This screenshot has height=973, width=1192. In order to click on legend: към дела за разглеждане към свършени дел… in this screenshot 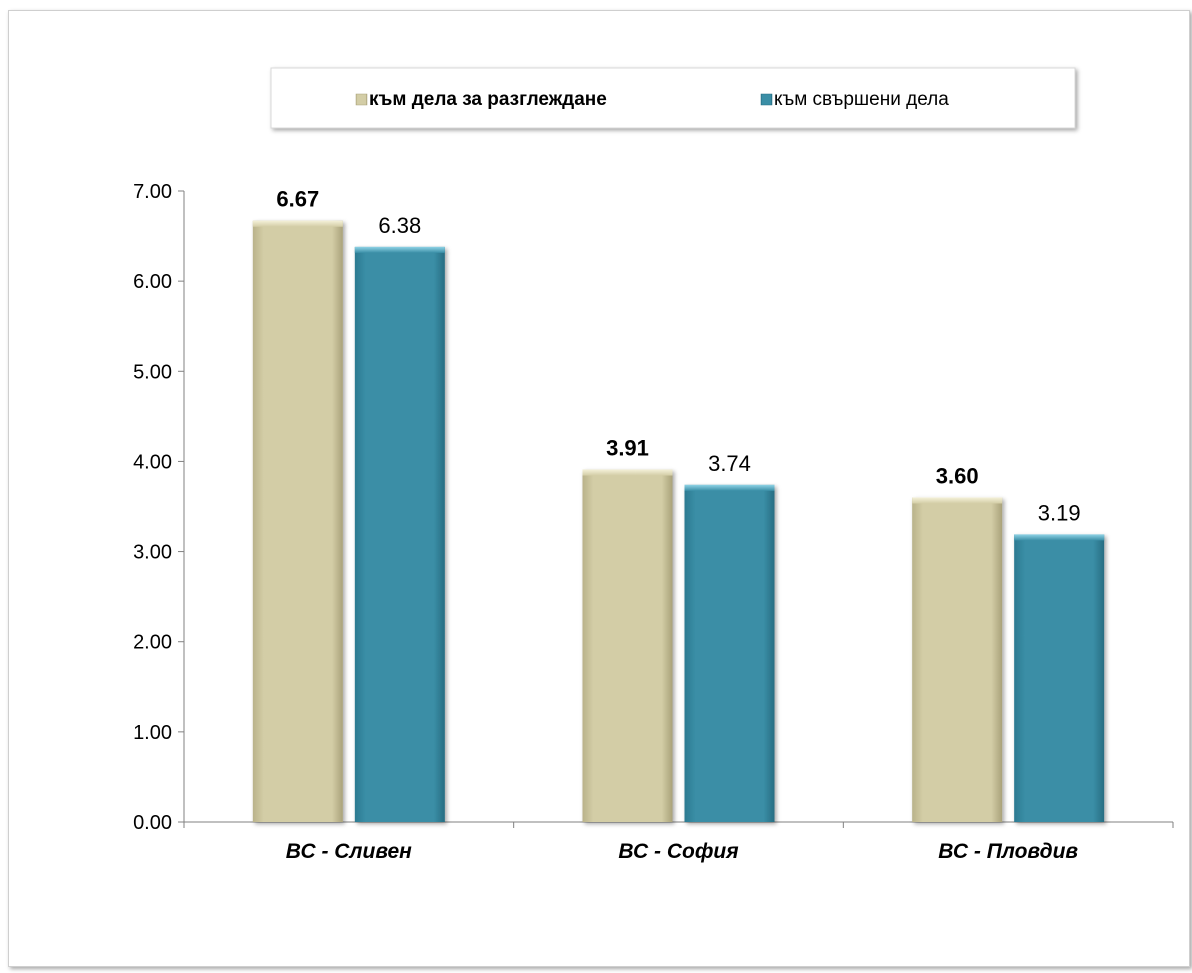, I will do `click(673, 98)`.